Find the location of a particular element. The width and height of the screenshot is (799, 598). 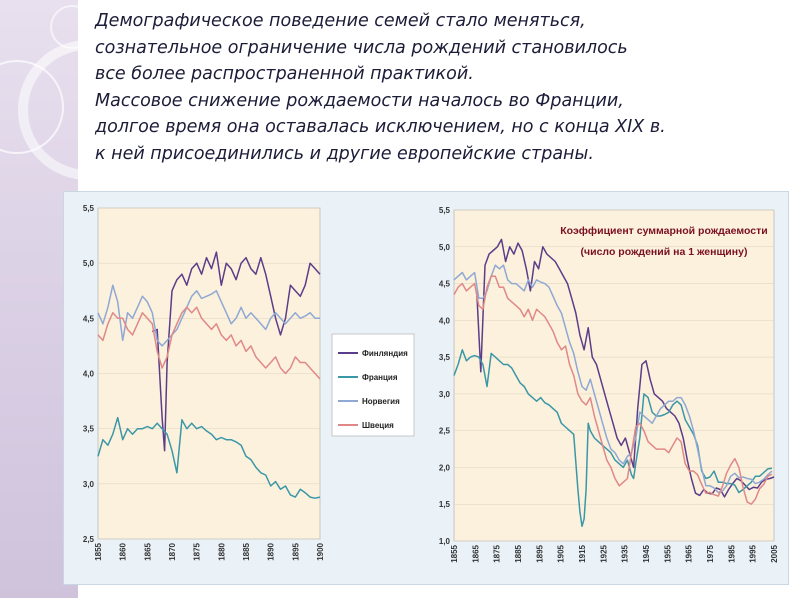

right-chart-x-tick-label: 1895 is located at coordinates (539, 553).